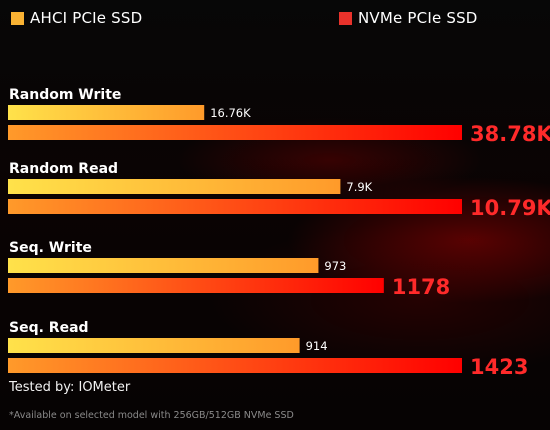 The image size is (550, 430). I want to click on bar-nvme-seq-write, so click(196, 285).